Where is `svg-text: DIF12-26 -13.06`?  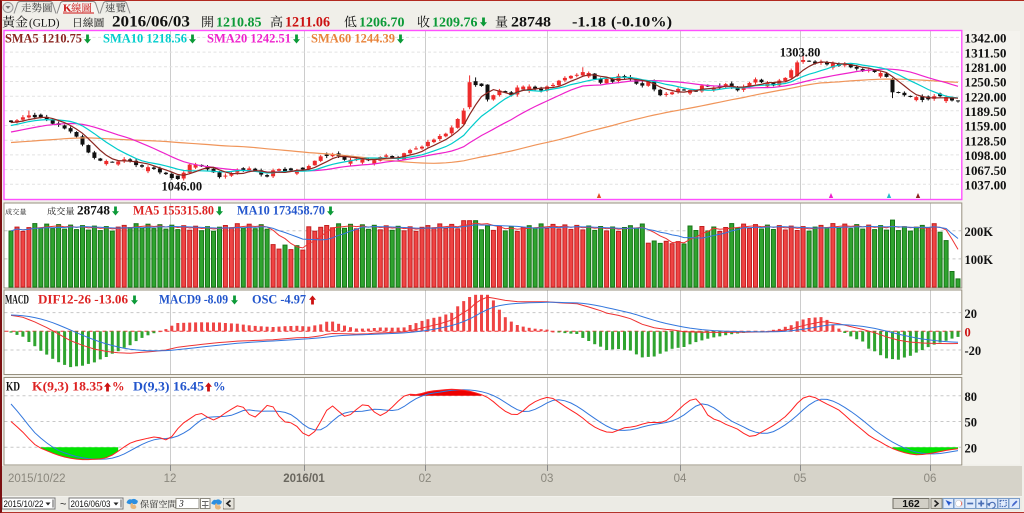
svg-text: DIF12-26 -13.06 is located at coordinates (83, 300).